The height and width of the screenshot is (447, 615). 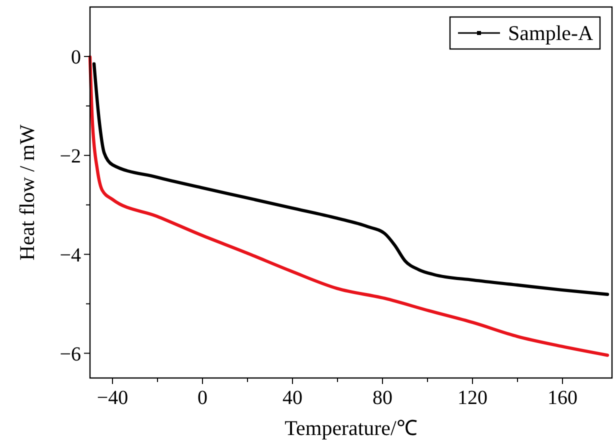 I want to click on y-axis-title: Heat flow / mW, so click(x=27, y=192).